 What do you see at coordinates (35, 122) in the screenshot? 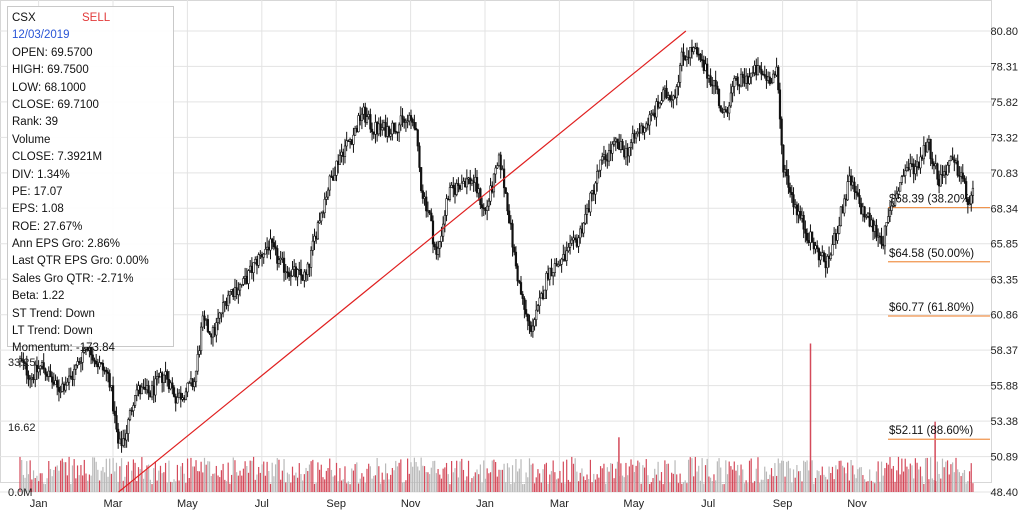
I see `stat-row: Rank: 39` at bounding box center [35, 122].